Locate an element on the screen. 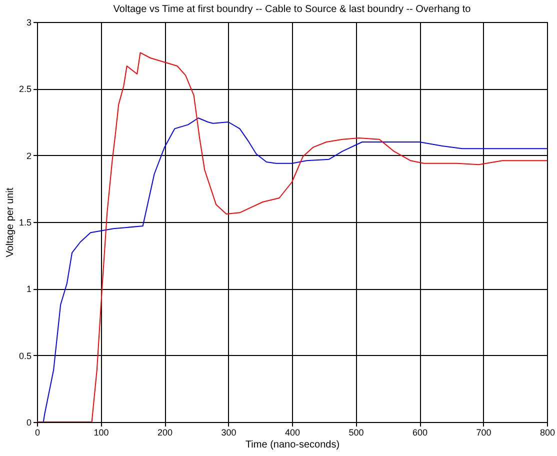 This screenshot has width=557, height=456. y-tick-label: 0.5 is located at coordinates (25, 355).